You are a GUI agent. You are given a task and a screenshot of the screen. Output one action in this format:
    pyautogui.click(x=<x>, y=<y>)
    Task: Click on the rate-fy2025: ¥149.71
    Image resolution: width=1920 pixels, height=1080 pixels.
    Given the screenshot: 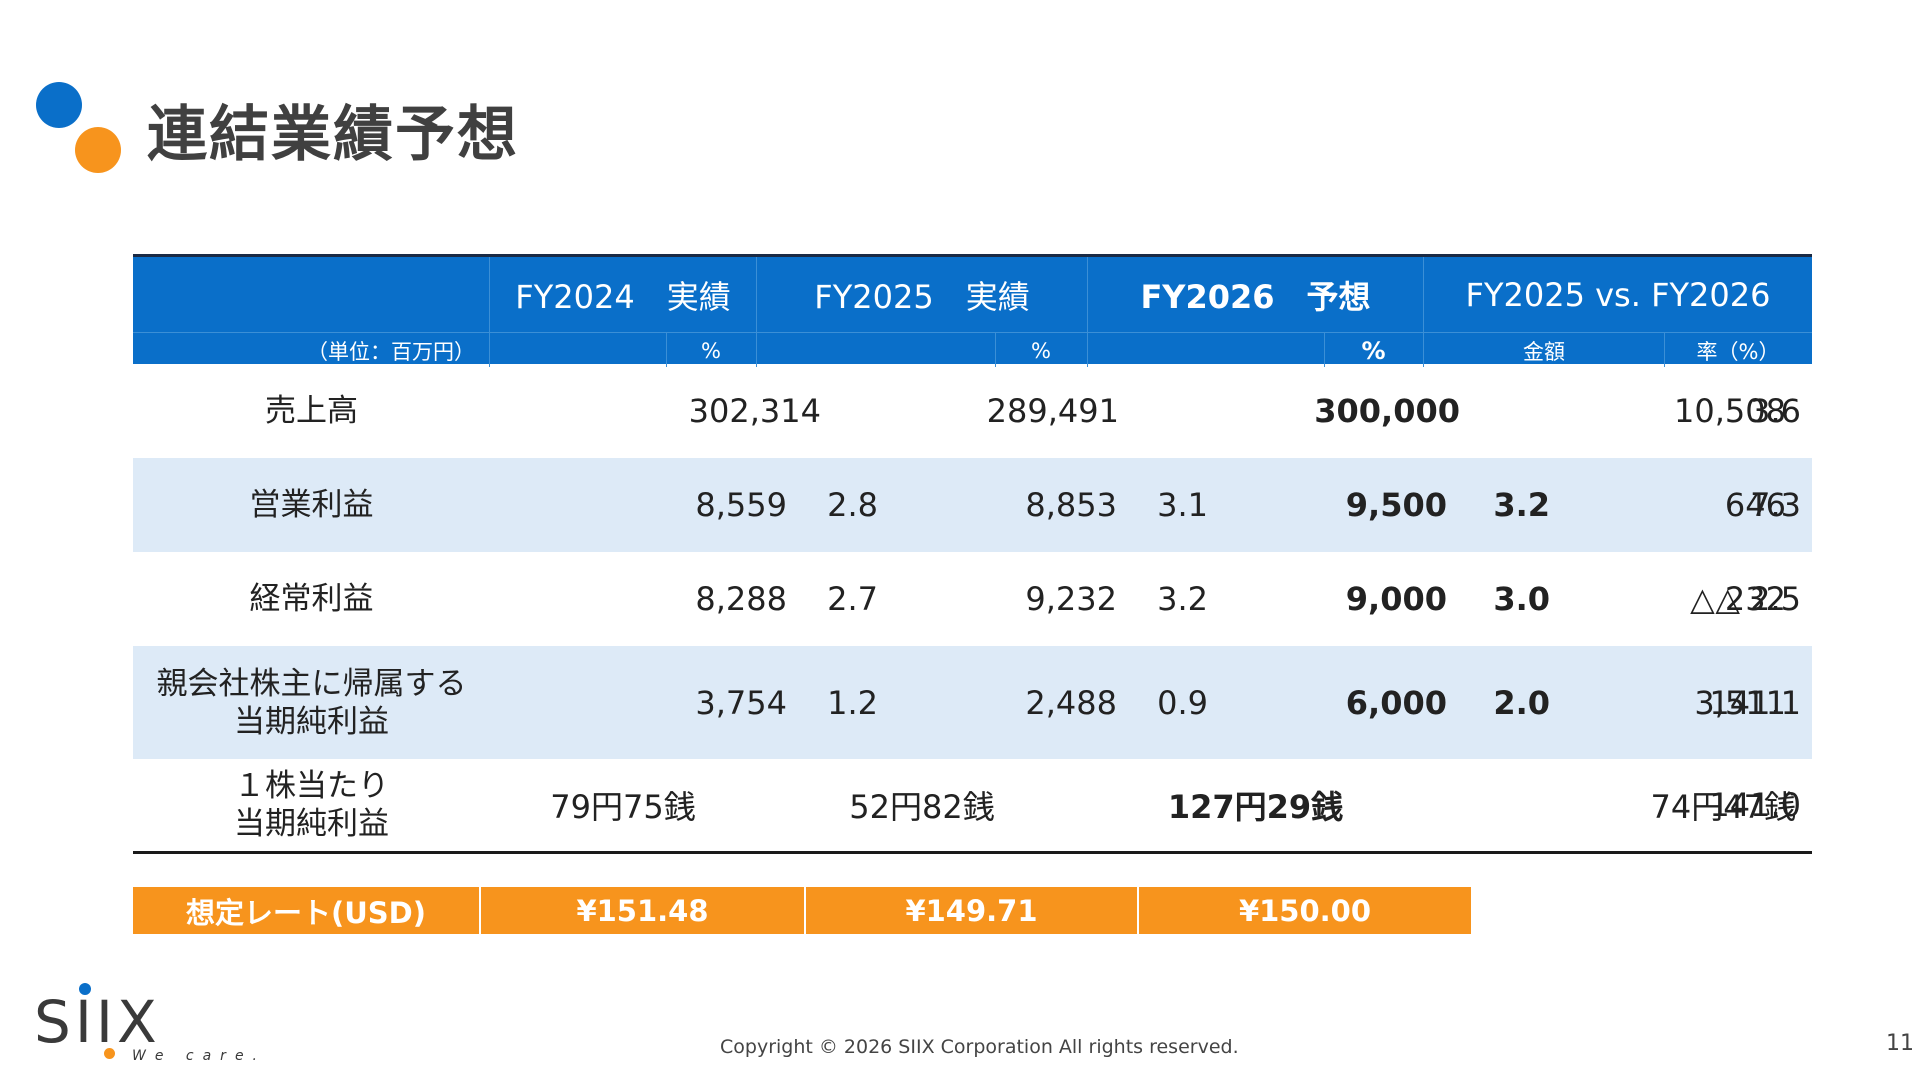 What is the action you would take?
    pyautogui.click(x=971, y=910)
    